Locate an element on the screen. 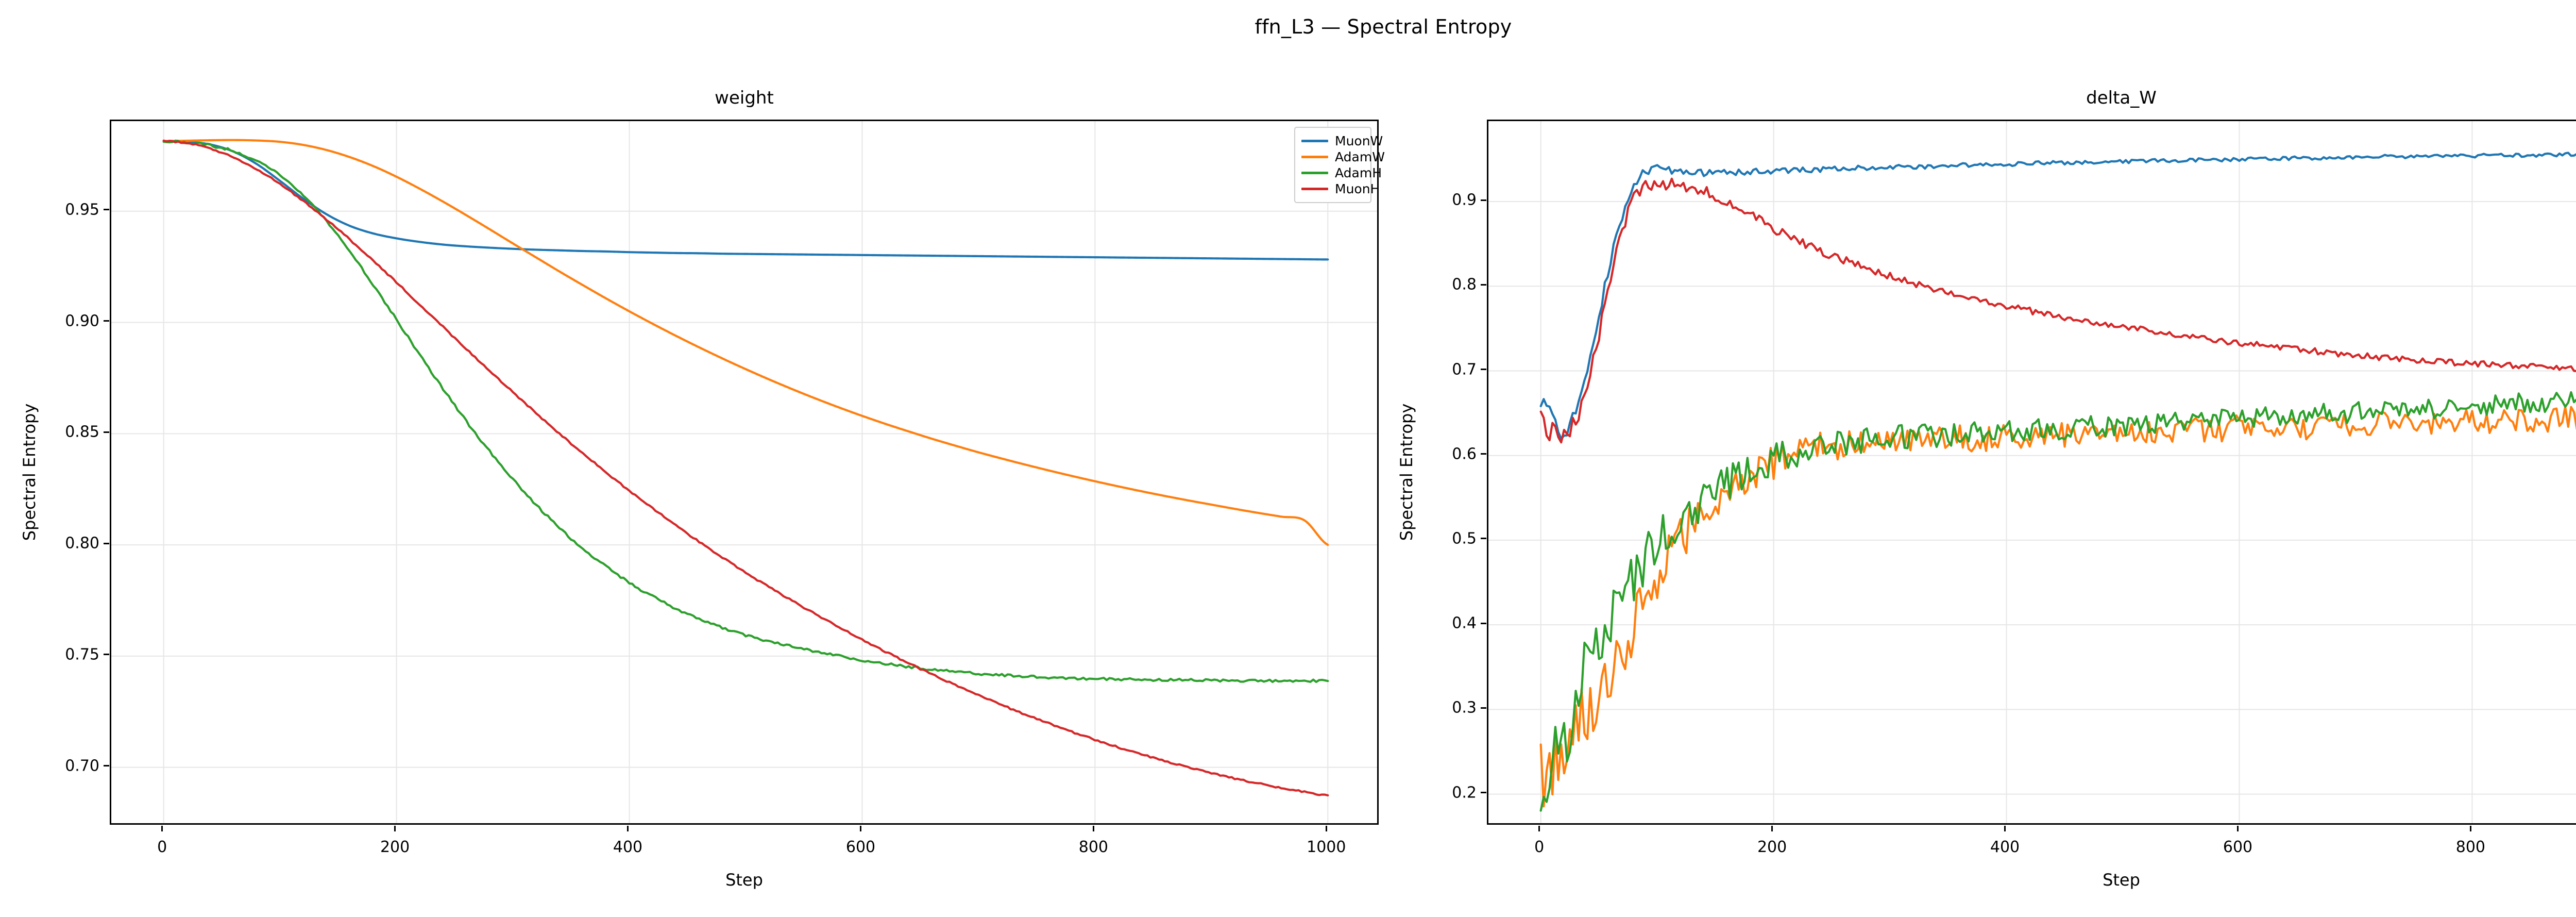 Image resolution: width=2576 pixels, height=917 pixels. y-tick-label: 0.80 is located at coordinates (82, 543).